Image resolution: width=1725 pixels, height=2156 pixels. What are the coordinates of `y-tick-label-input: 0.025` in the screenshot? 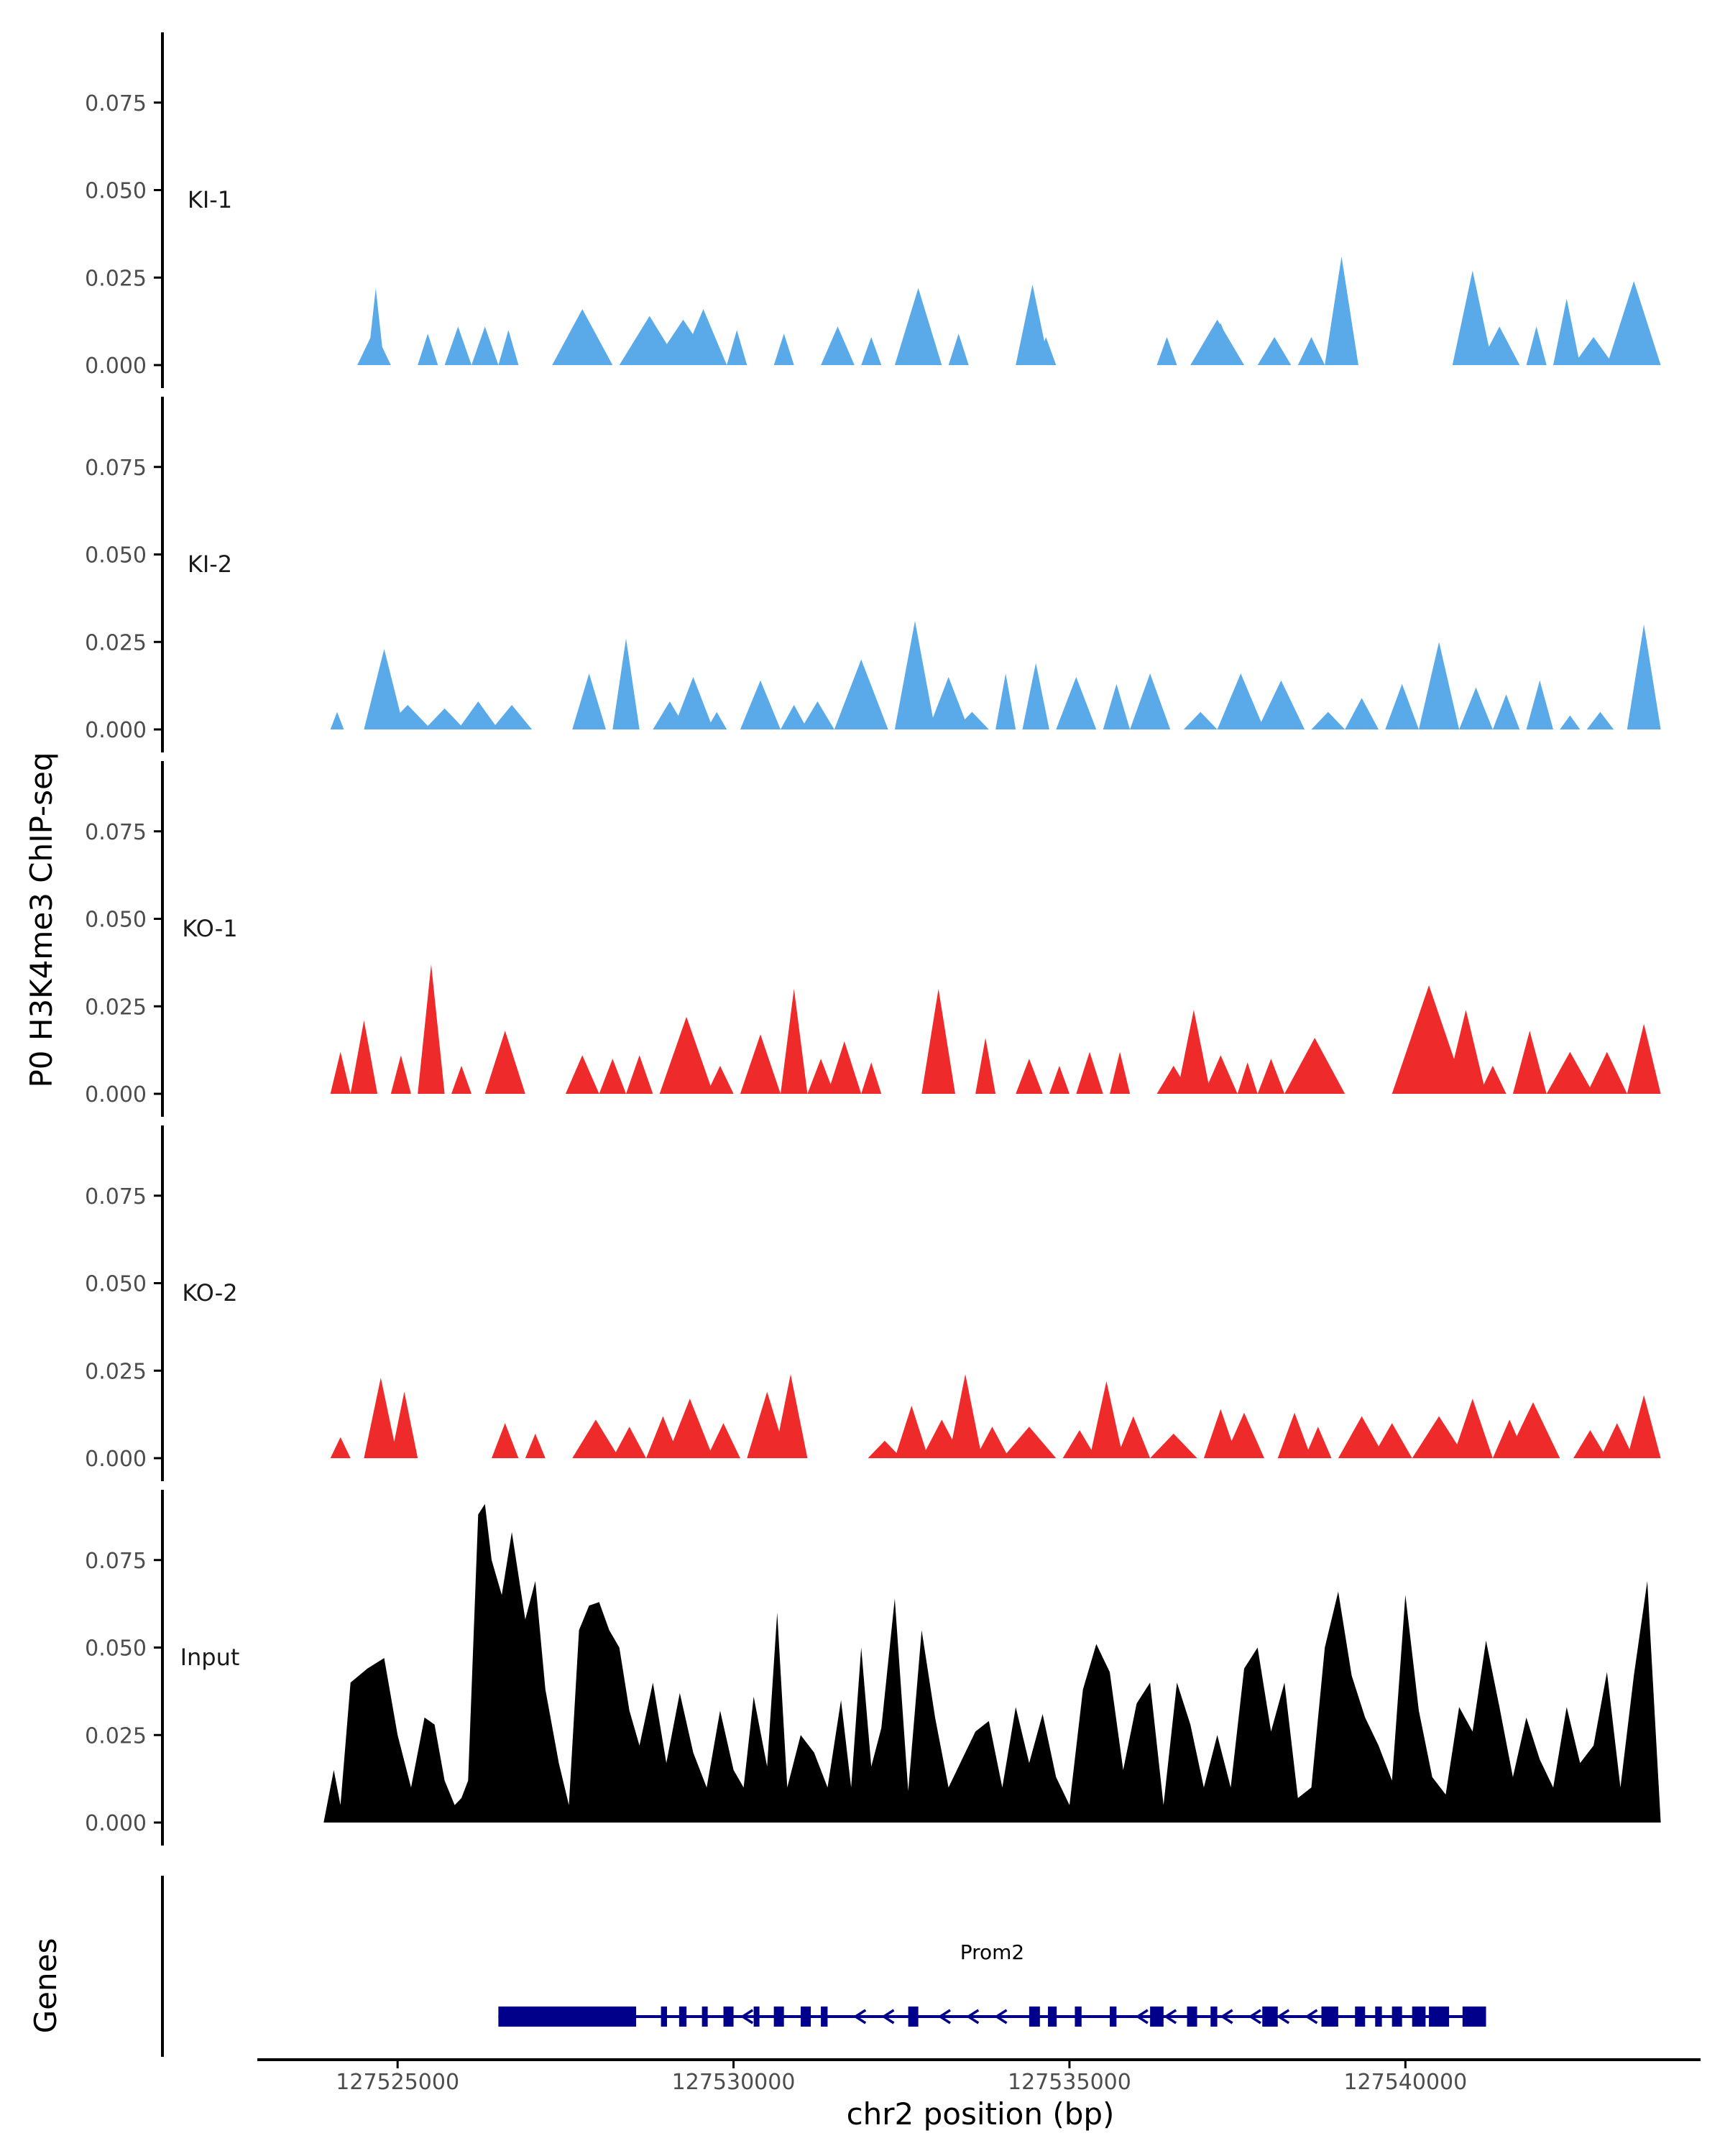 It's located at (116, 1736).